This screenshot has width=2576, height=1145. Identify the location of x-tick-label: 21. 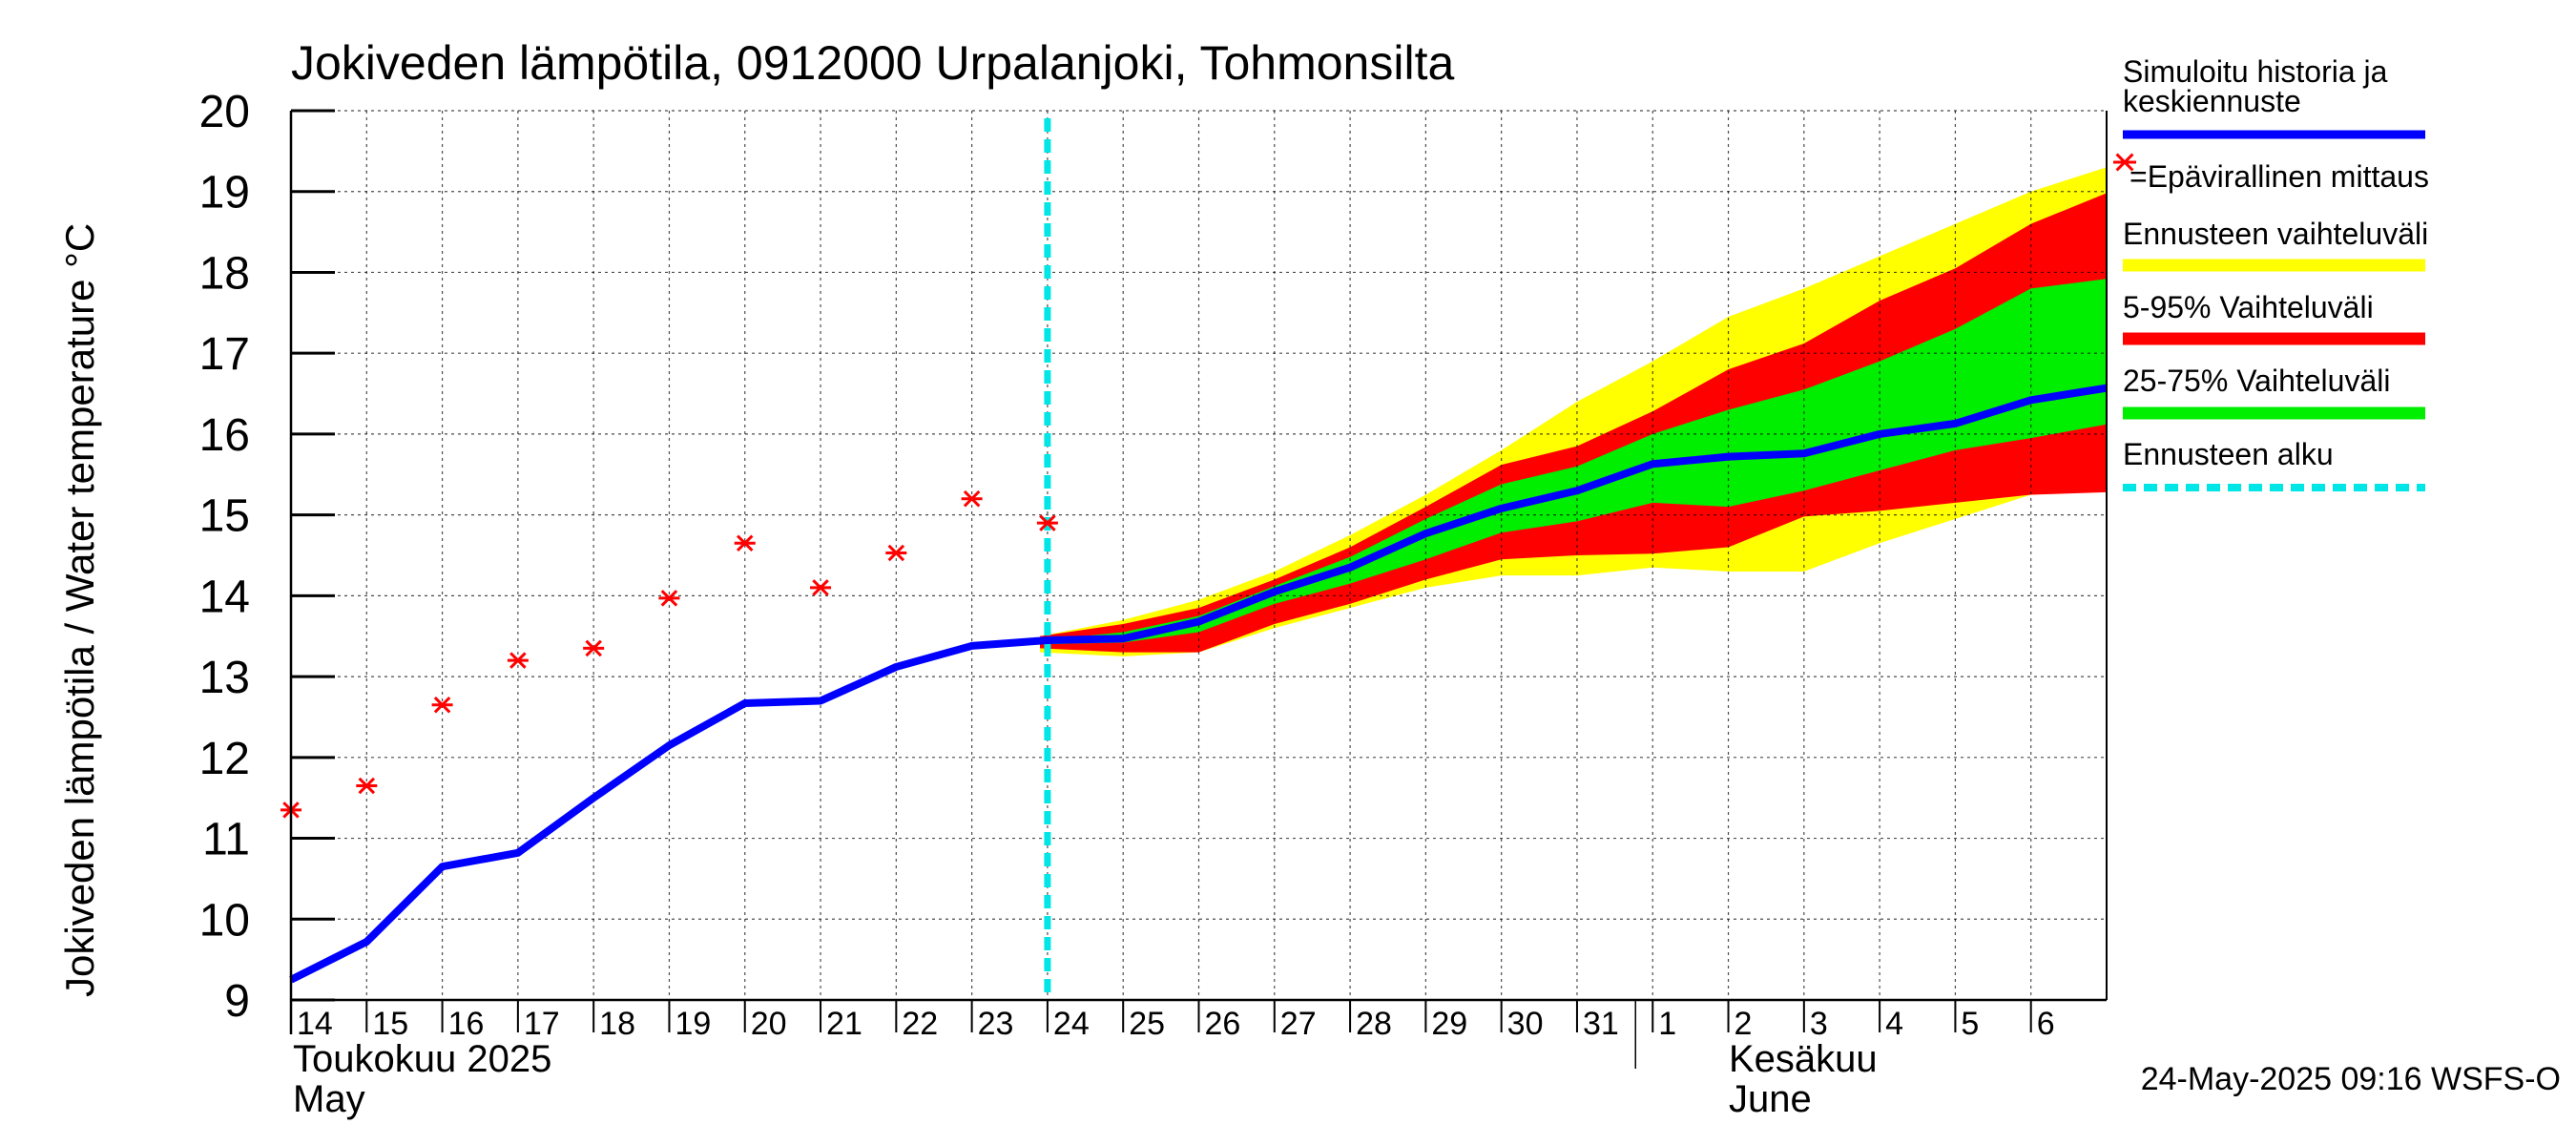
(844, 1024).